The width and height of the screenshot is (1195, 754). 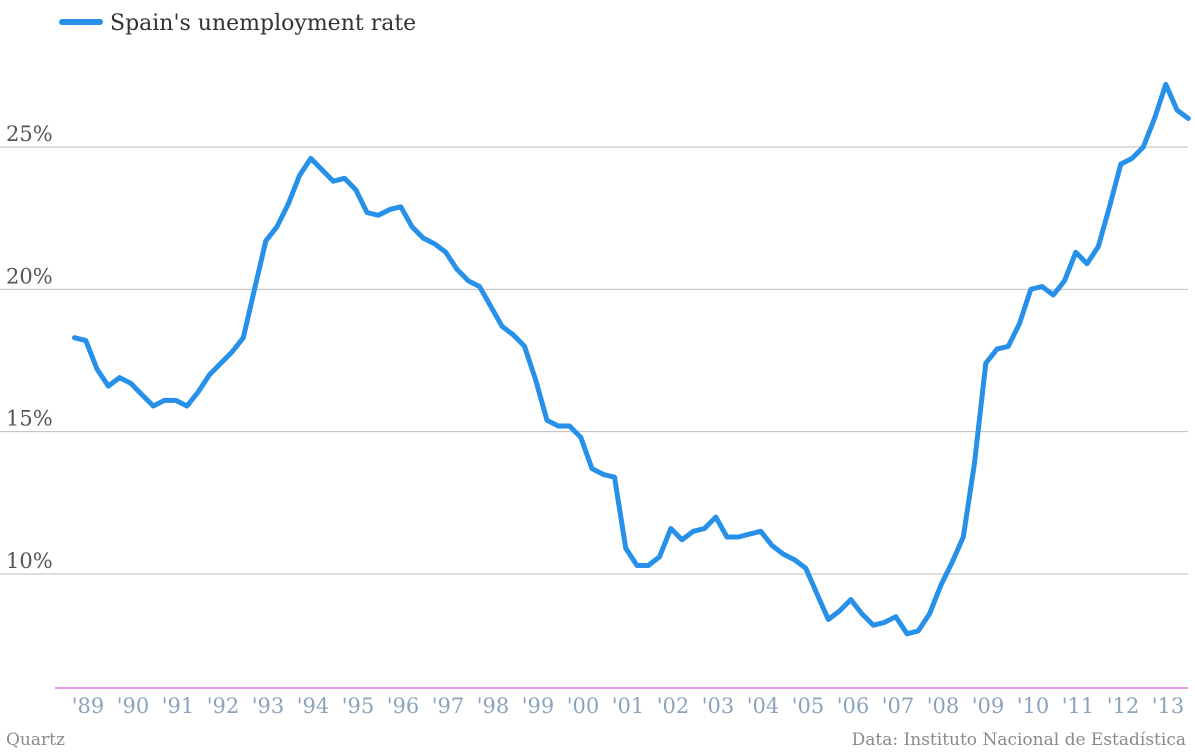 What do you see at coordinates (943, 706) in the screenshot?
I see `x-tick-label: '08` at bounding box center [943, 706].